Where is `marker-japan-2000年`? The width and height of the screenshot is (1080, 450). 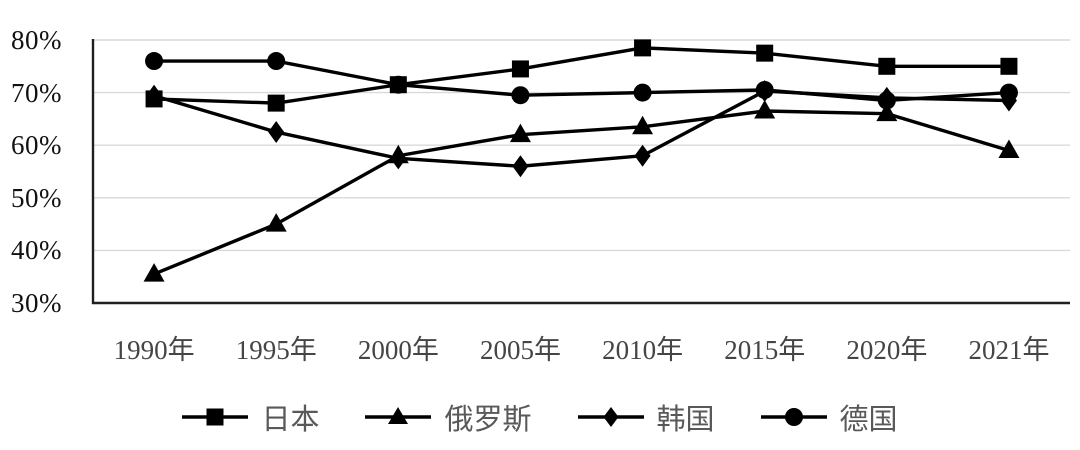
marker-japan-2000年 is located at coordinates (398, 85).